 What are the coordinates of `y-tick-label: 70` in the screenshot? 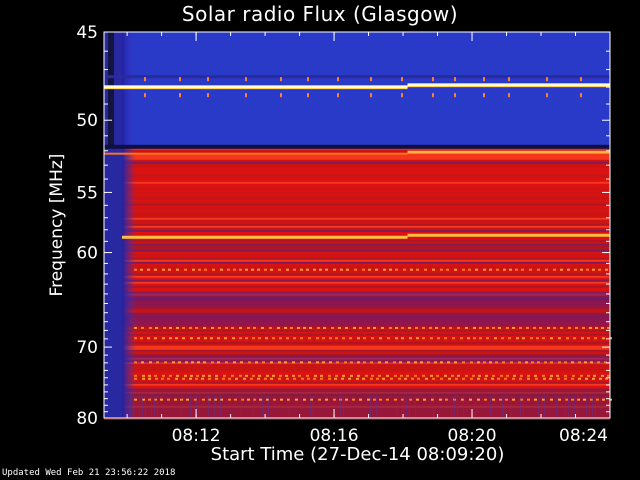 It's located at (87, 348).